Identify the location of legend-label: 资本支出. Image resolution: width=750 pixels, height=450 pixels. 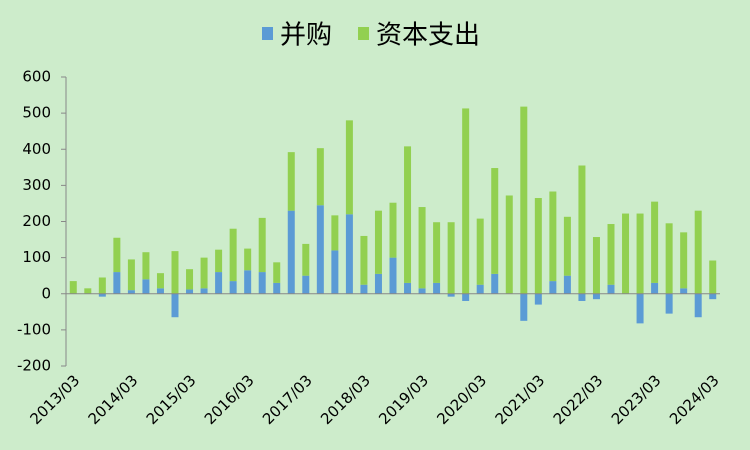
(428, 36).